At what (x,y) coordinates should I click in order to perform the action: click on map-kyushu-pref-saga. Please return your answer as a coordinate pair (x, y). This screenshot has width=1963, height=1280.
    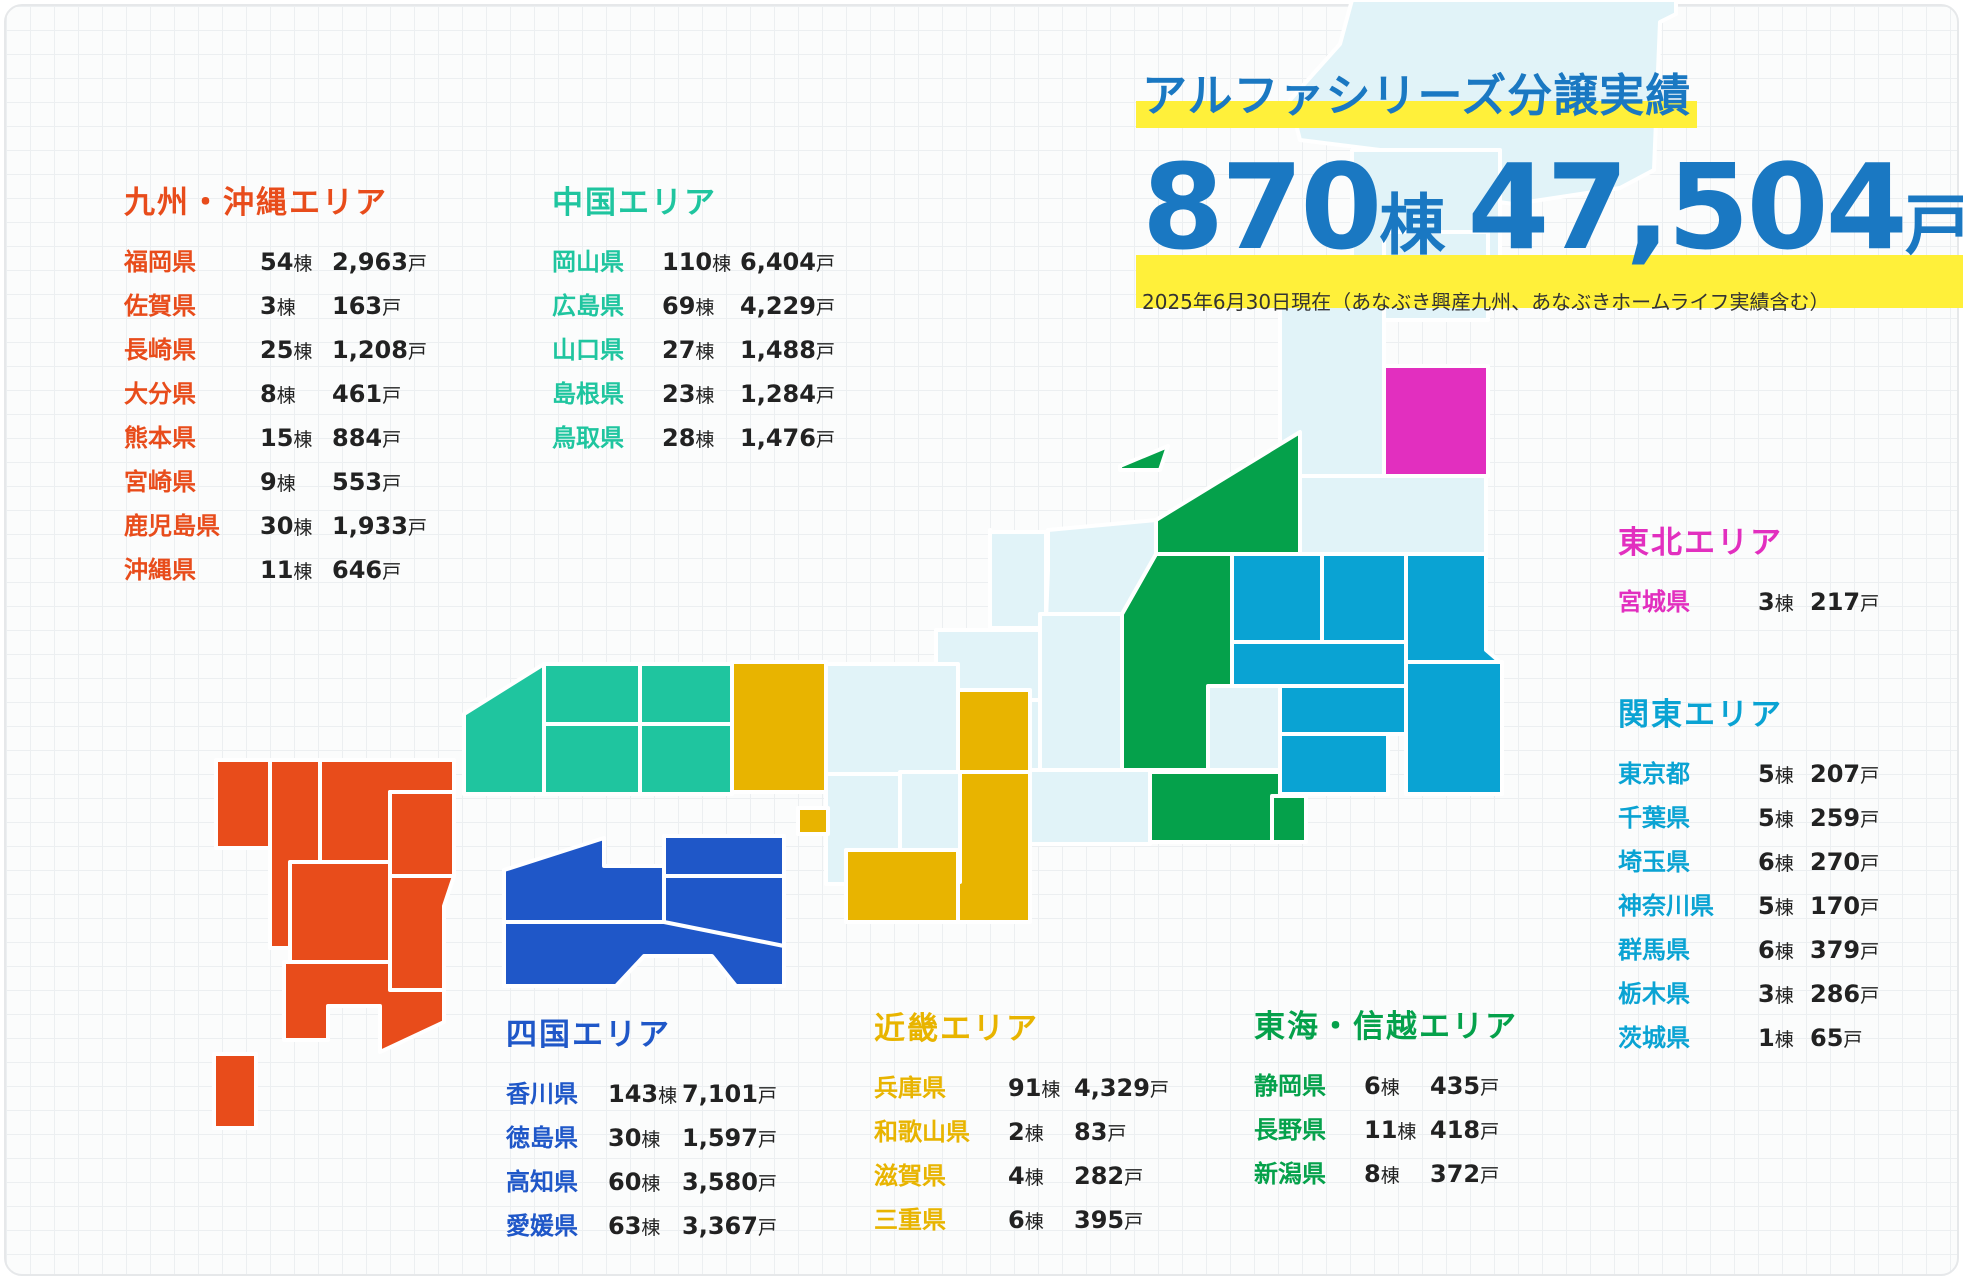
    Looking at the image, I should click on (243, 804).